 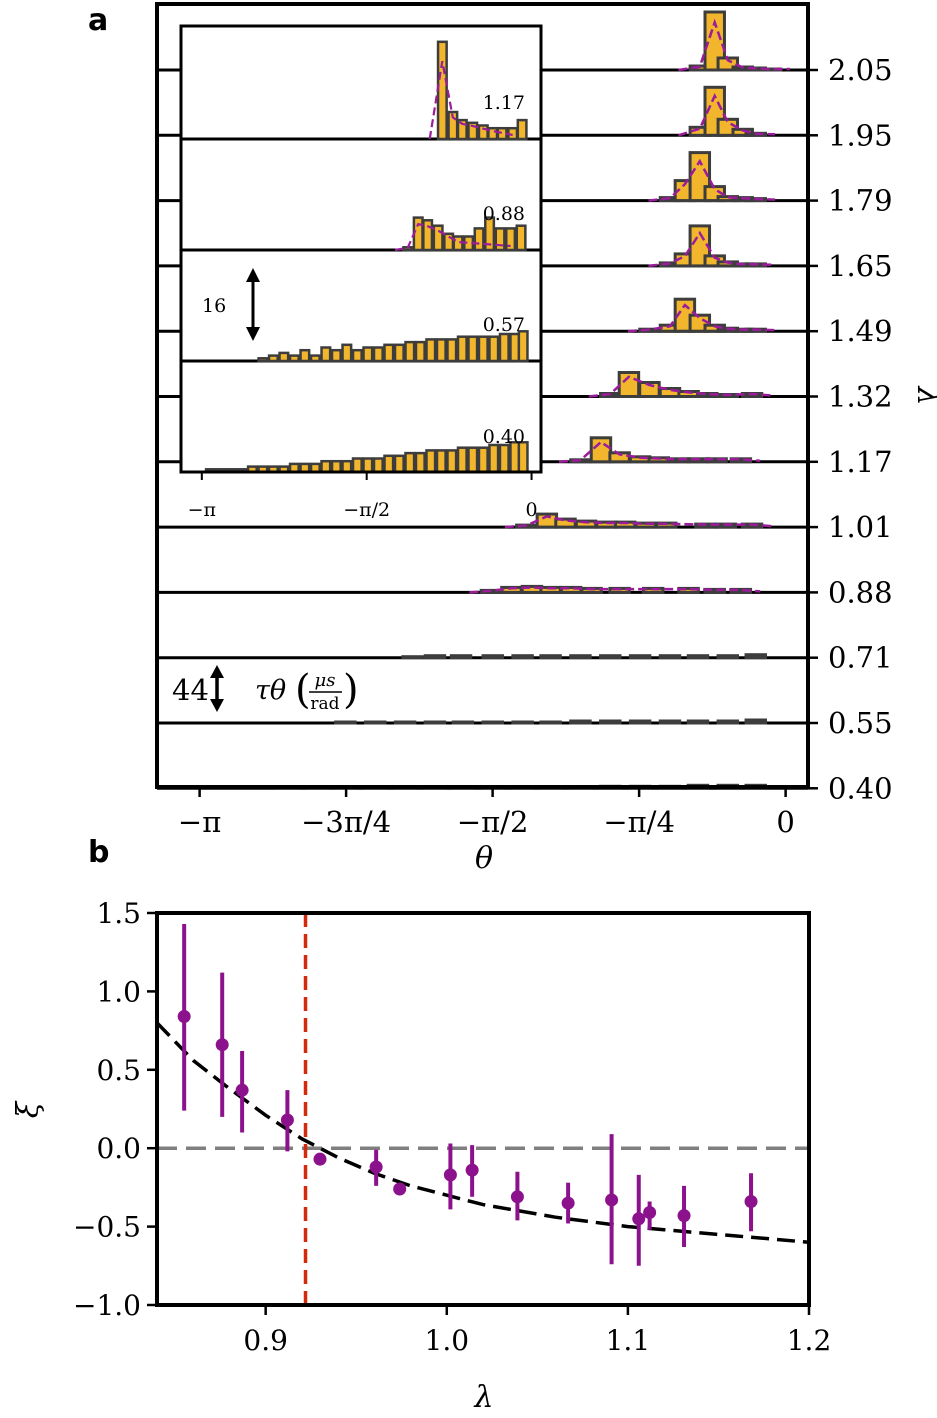 What do you see at coordinates (494, 349) in the screenshot?
I see `inset-bar-0.57-22` at bounding box center [494, 349].